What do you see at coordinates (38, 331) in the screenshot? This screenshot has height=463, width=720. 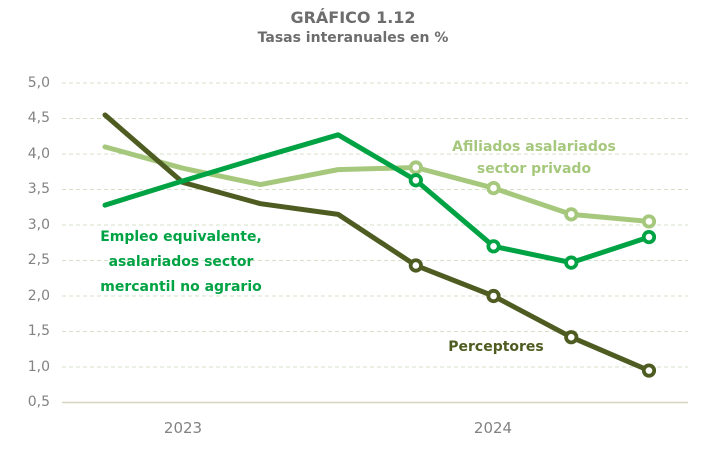 I see `y-axis-tick-label: 1,5` at bounding box center [38, 331].